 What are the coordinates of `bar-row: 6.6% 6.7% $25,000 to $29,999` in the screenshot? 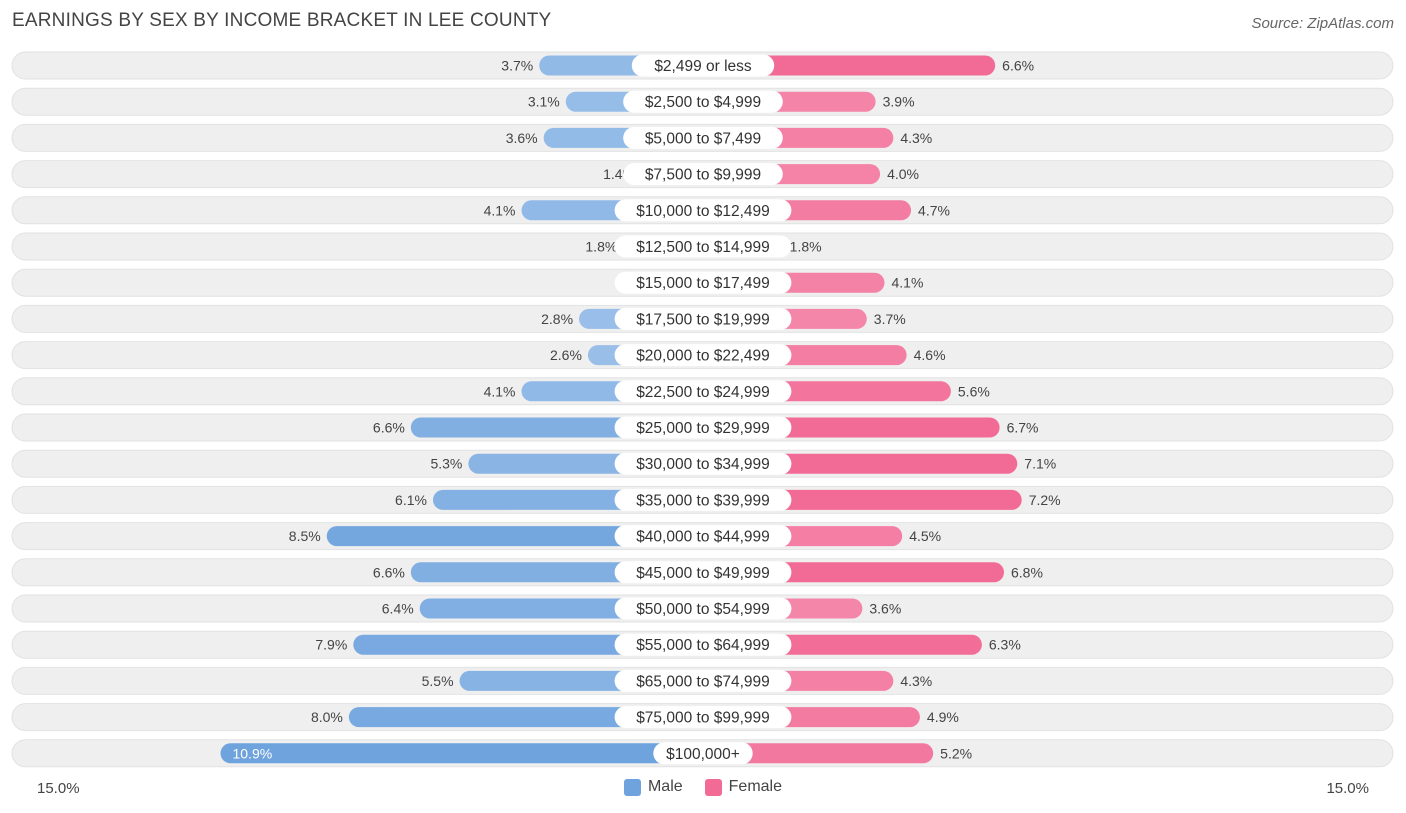 It's located at (702, 427).